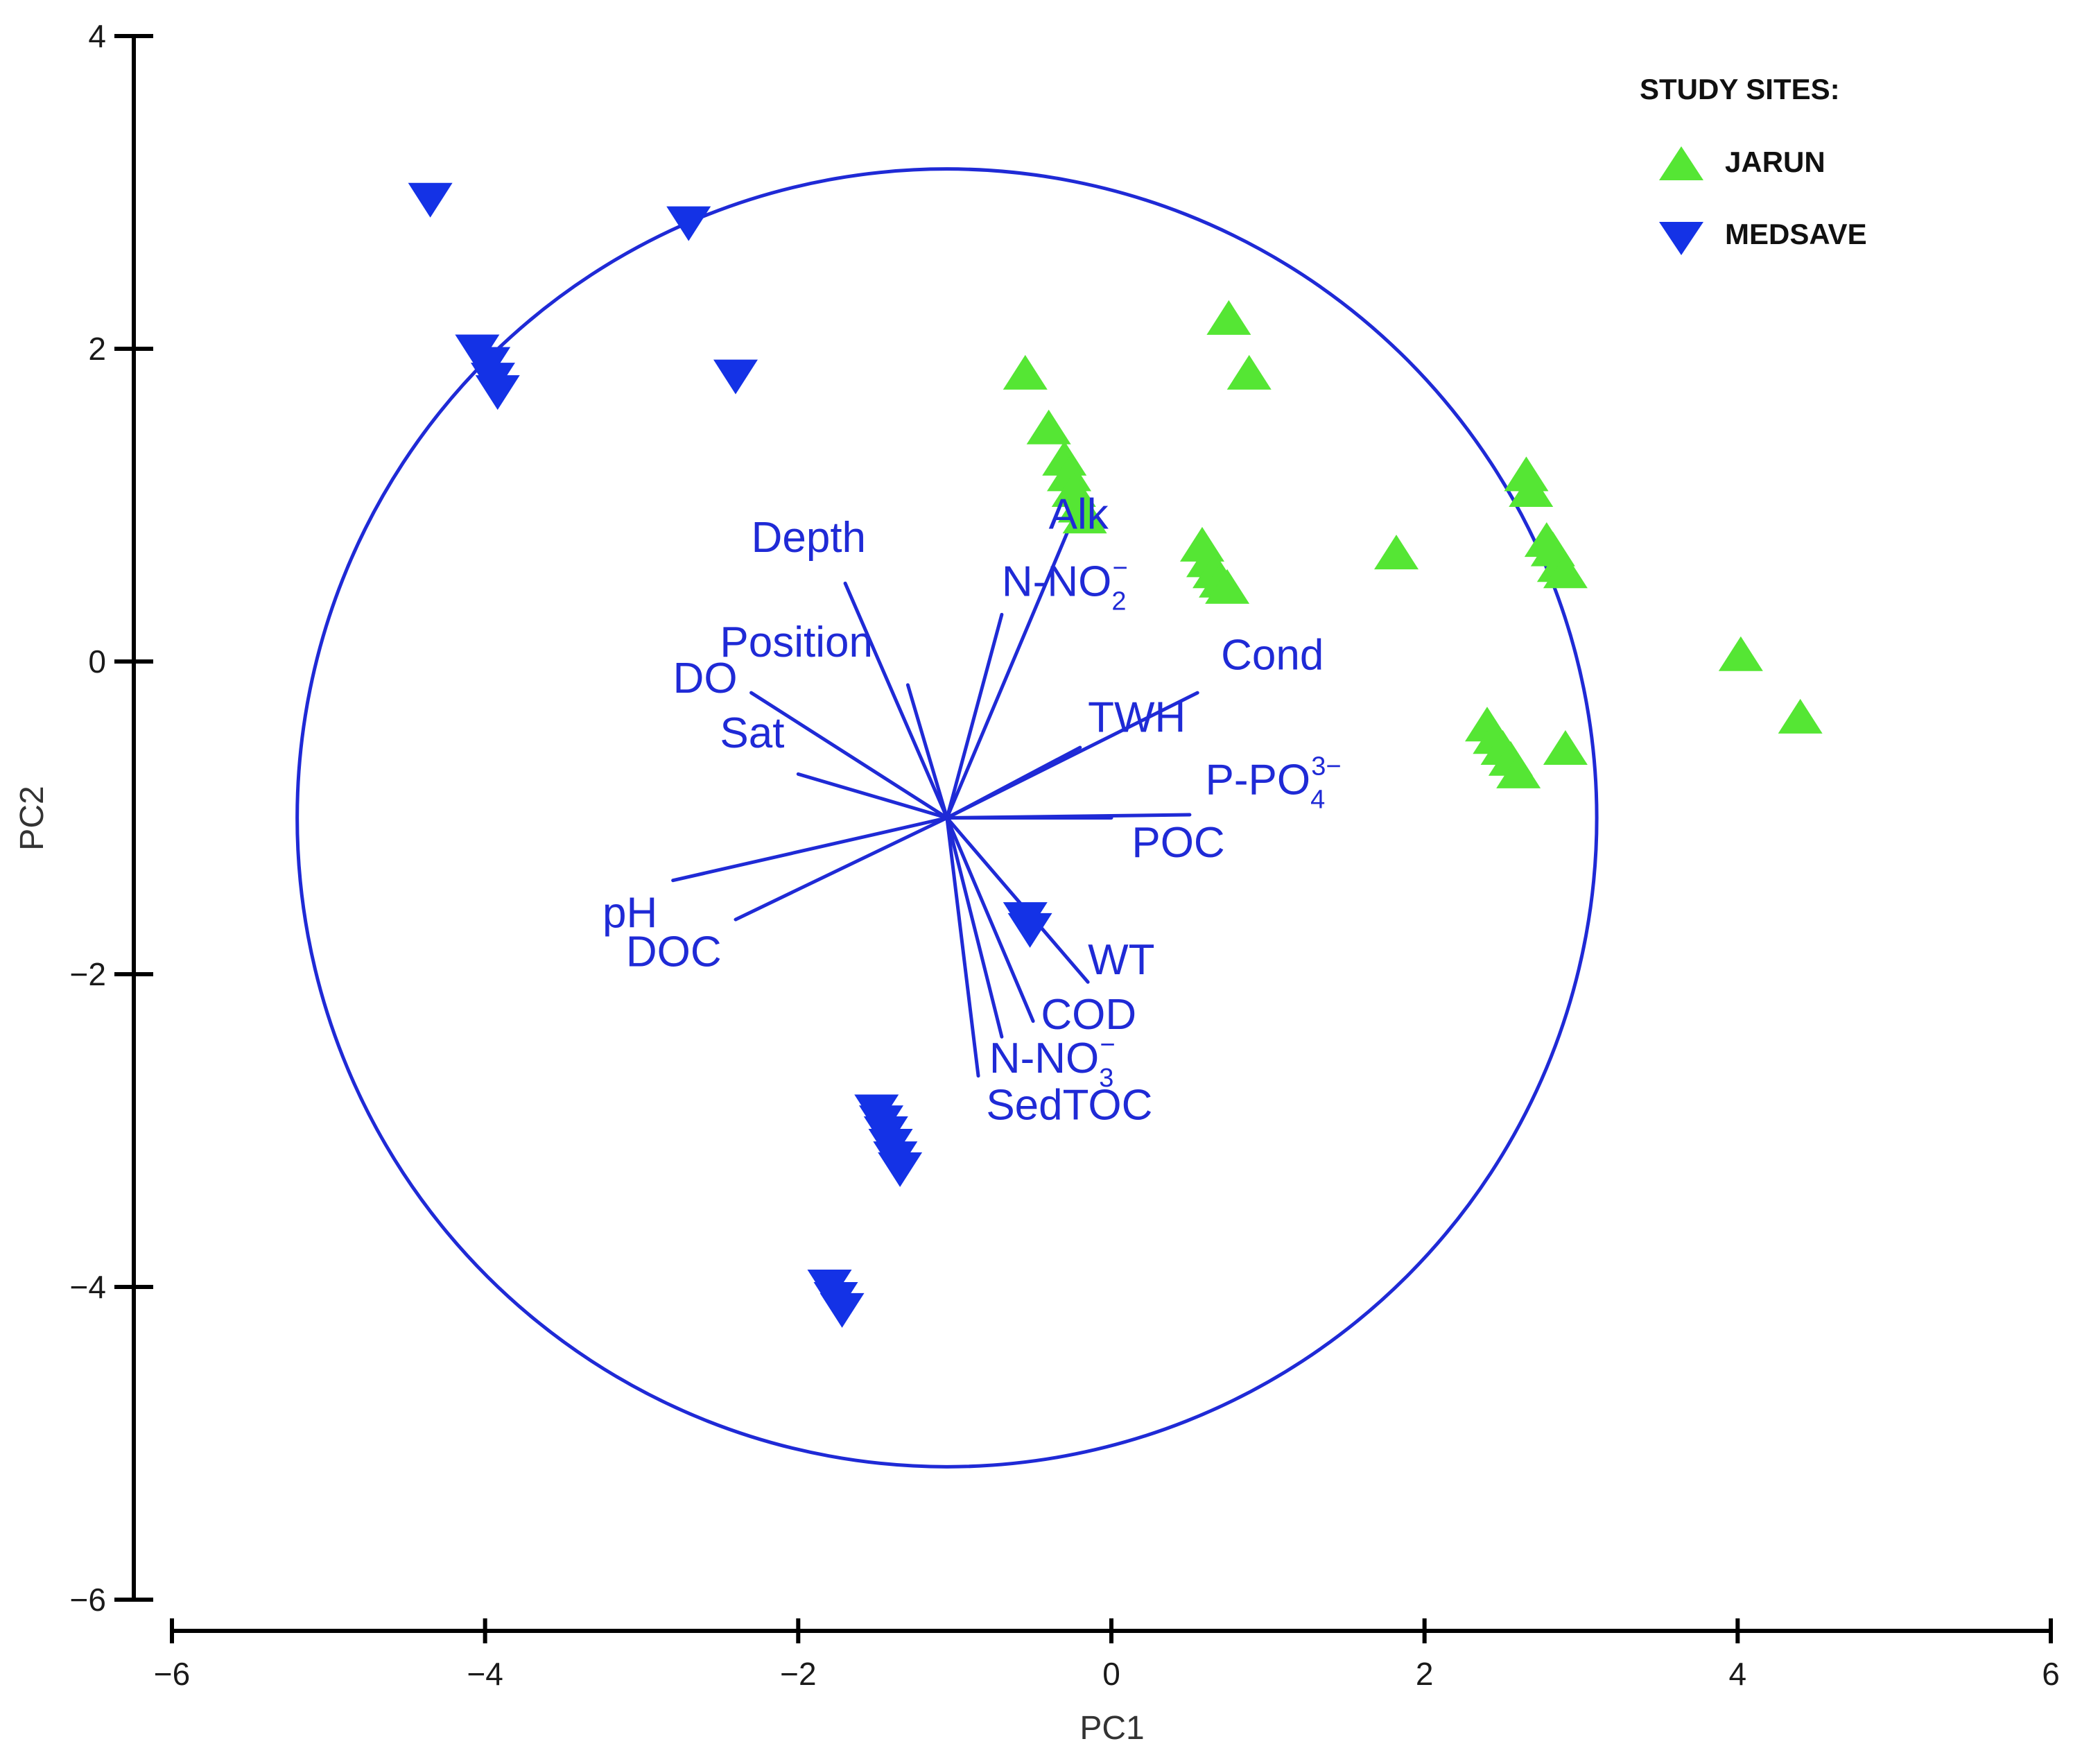 The height and width of the screenshot is (1764, 2082). What do you see at coordinates (1775, 162) in the screenshot?
I see `legend-jarun-label: JARUN` at bounding box center [1775, 162].